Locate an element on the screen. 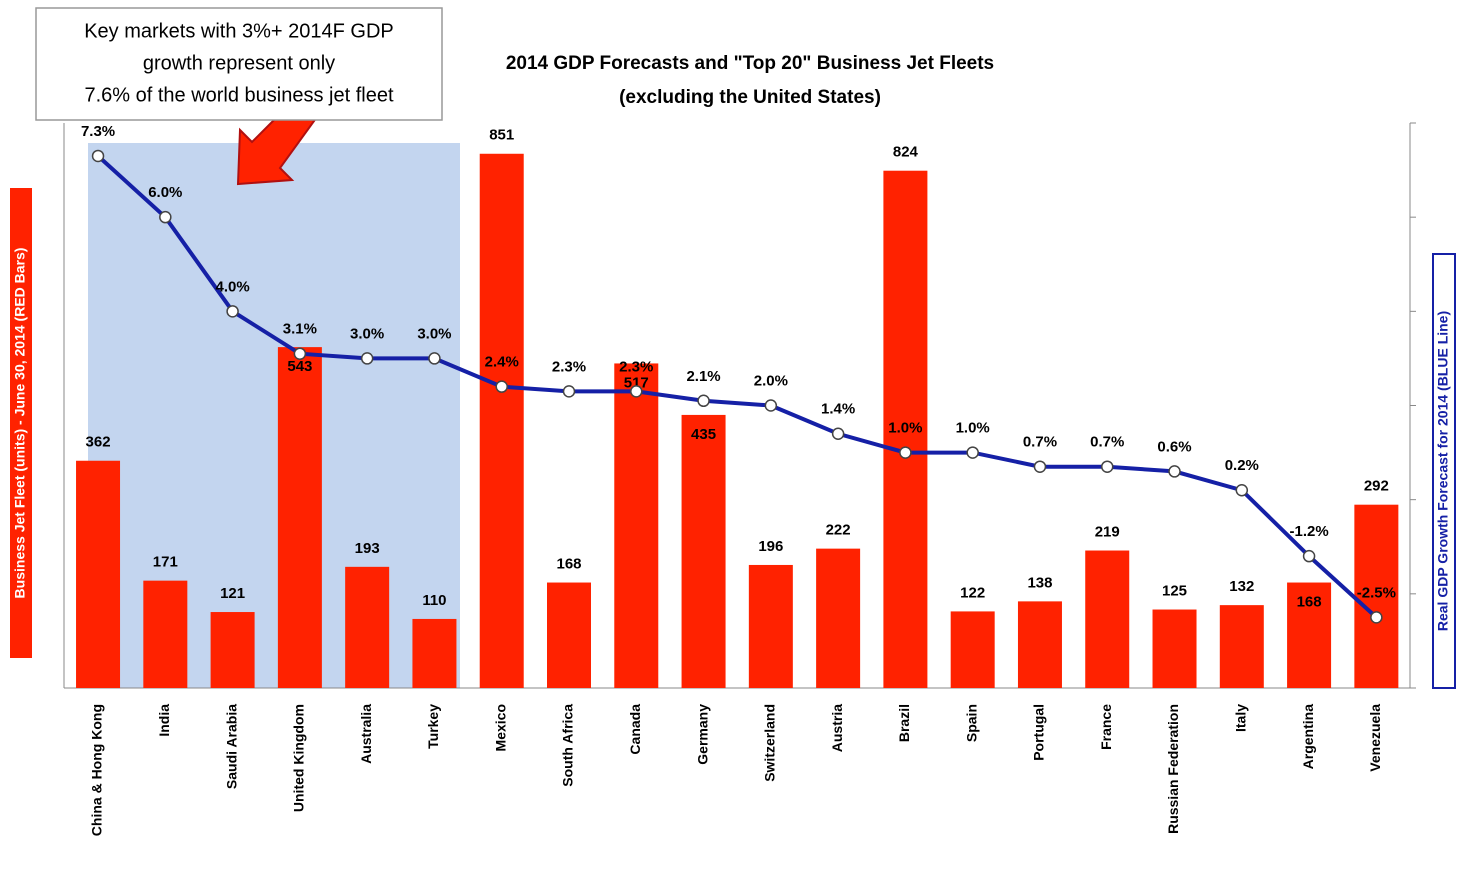 The height and width of the screenshot is (875, 1459). line-value-label: 0.6% is located at coordinates (1174, 446).